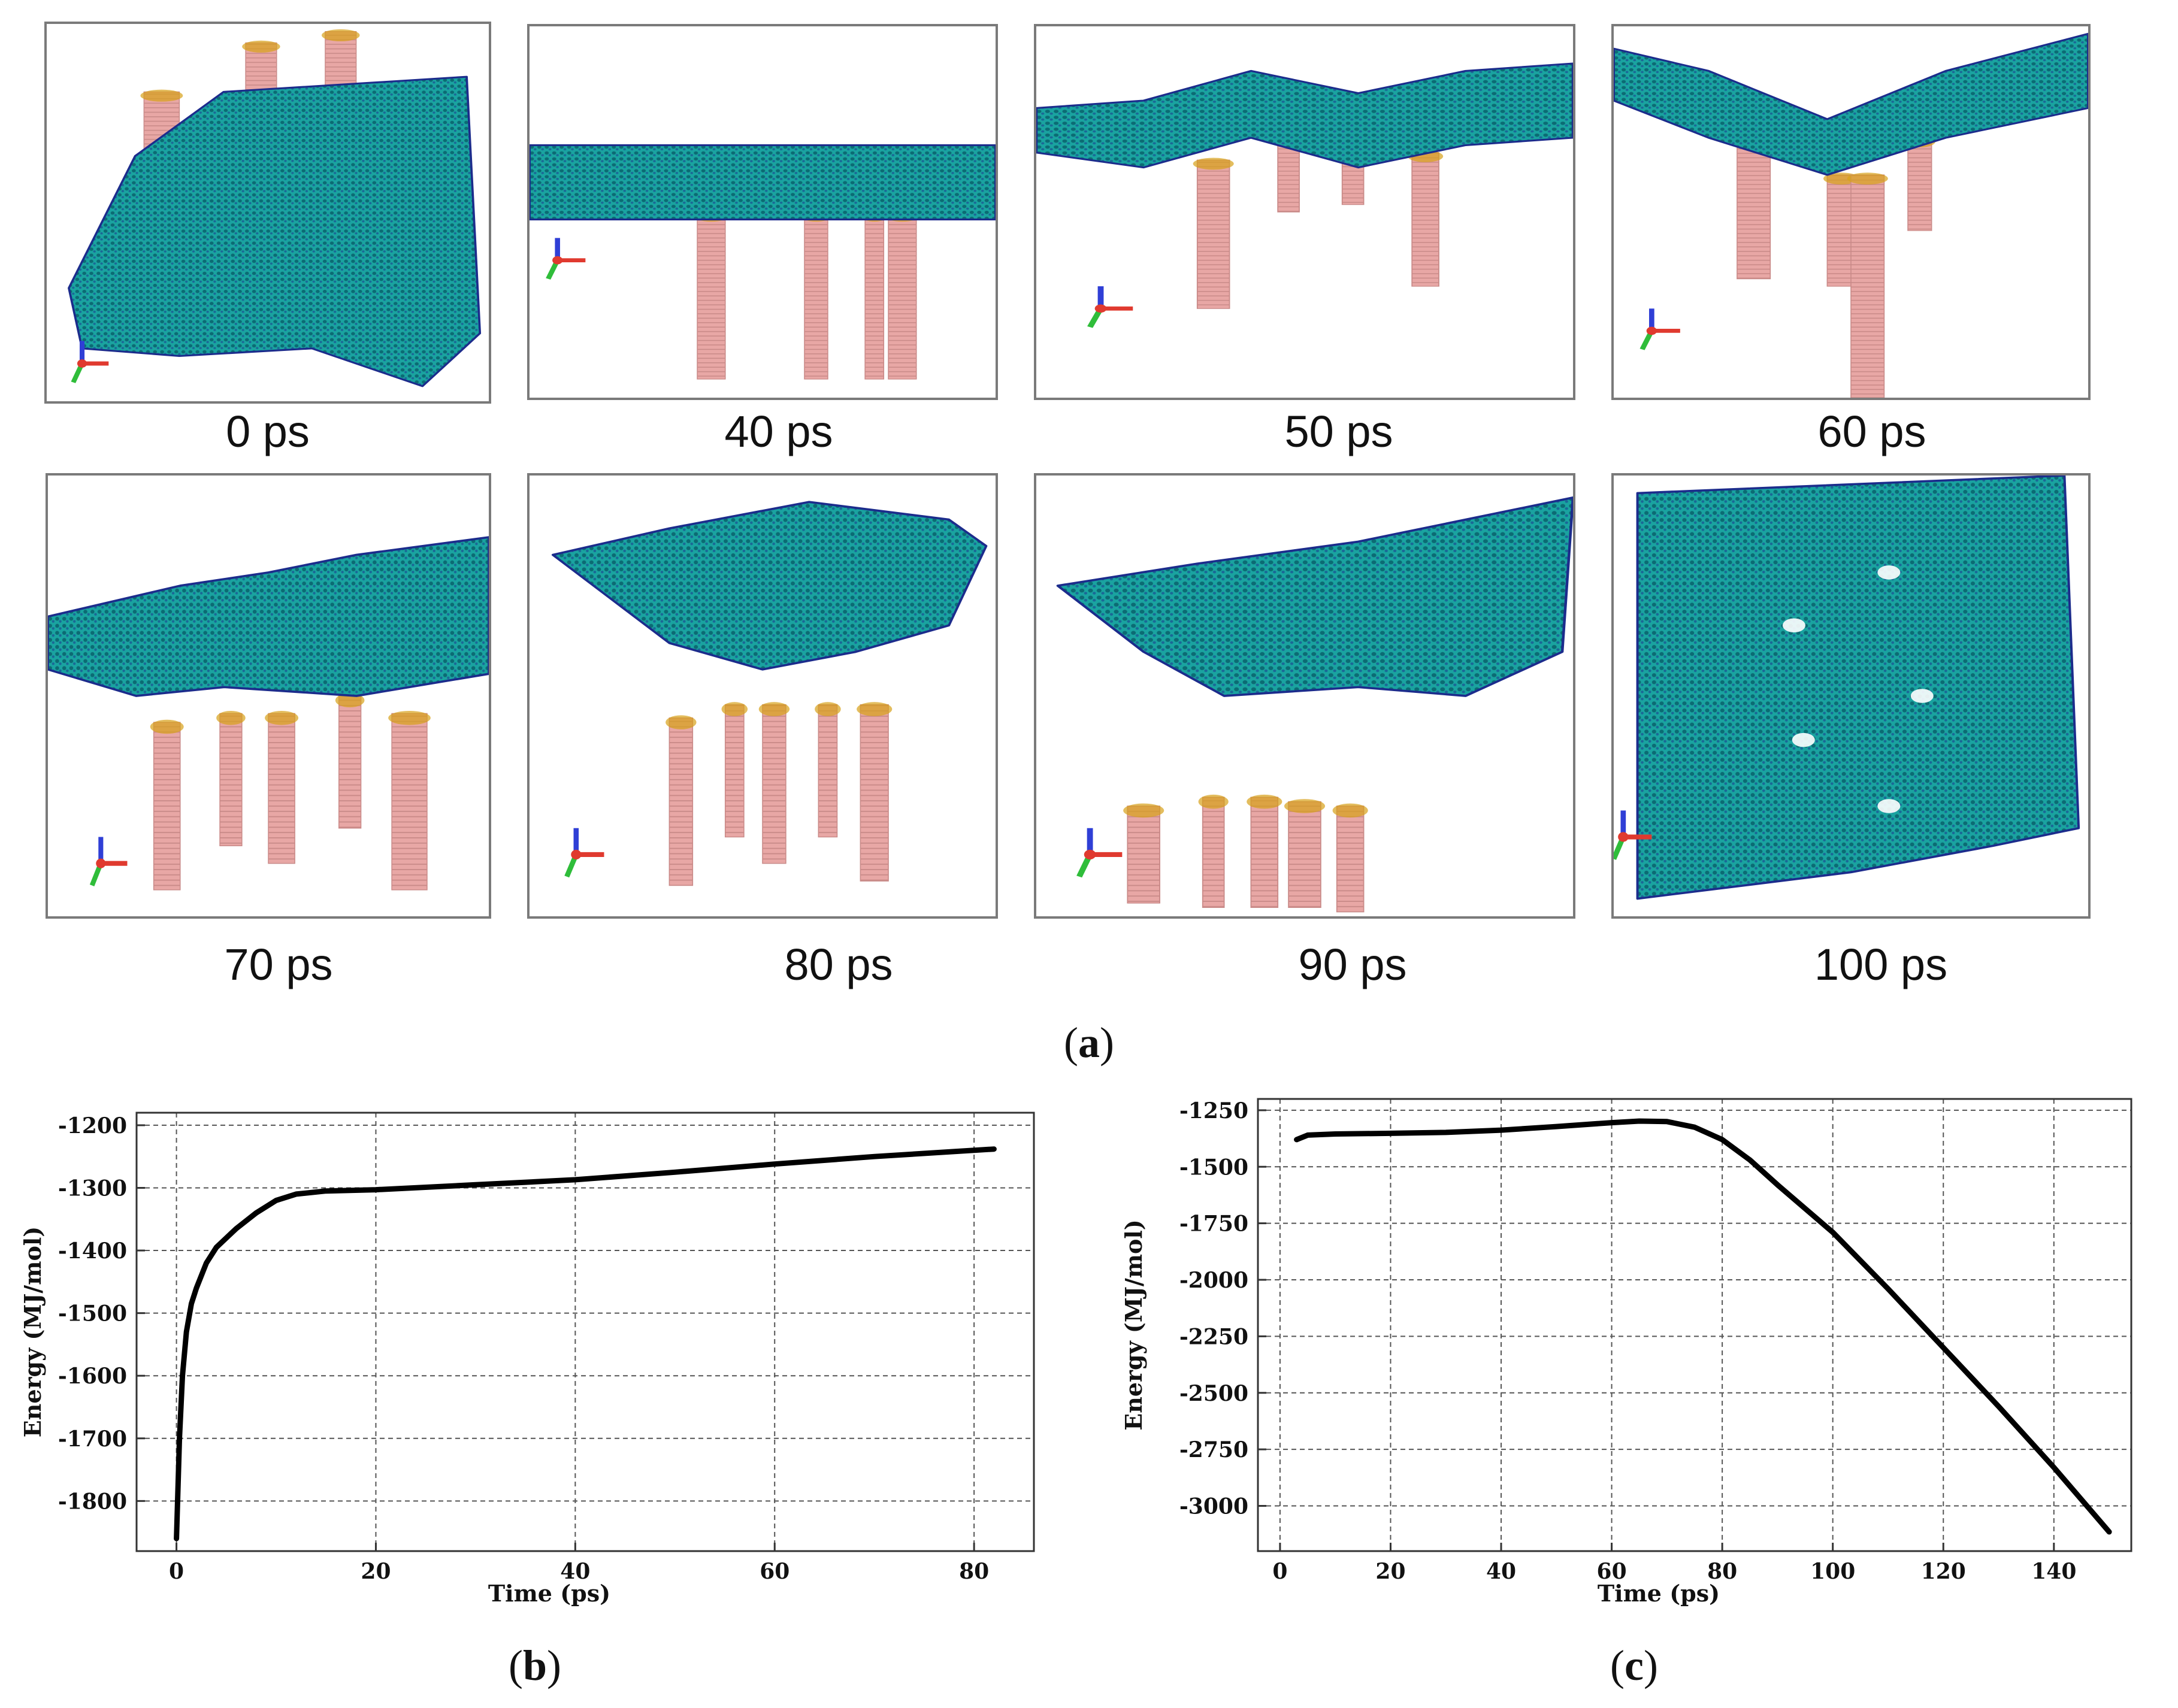 The width and height of the screenshot is (2178, 1708). Describe the element at coordinates (1832, 1571) in the screenshot. I see `x-tick-label: 100` at that location.